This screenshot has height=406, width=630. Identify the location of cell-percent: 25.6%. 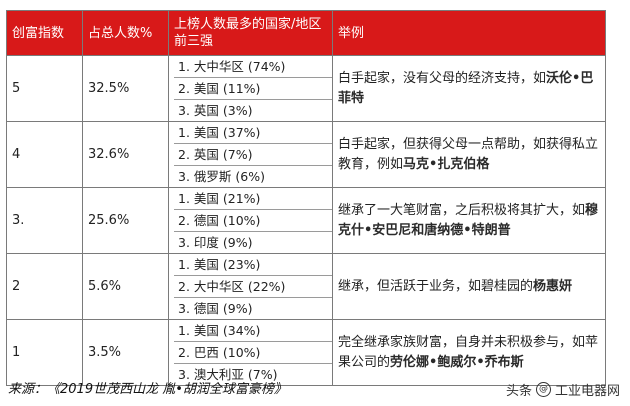
(125, 220).